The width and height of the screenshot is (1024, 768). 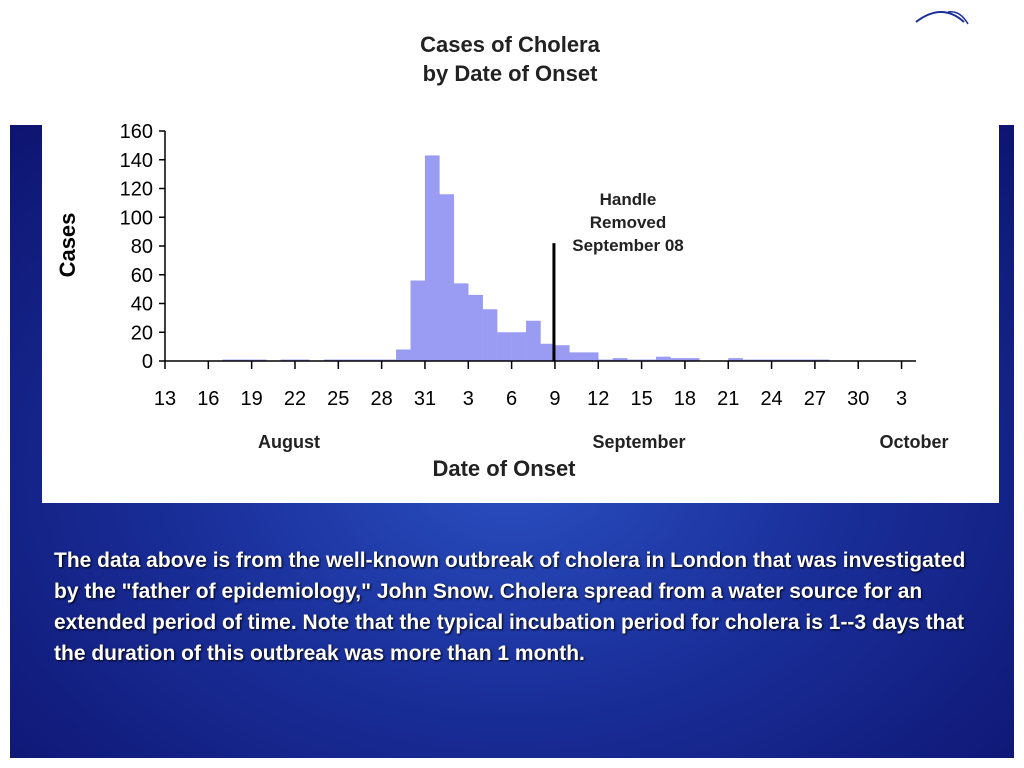 I want to click on annotation-line-1: Handle, so click(x=628, y=199).